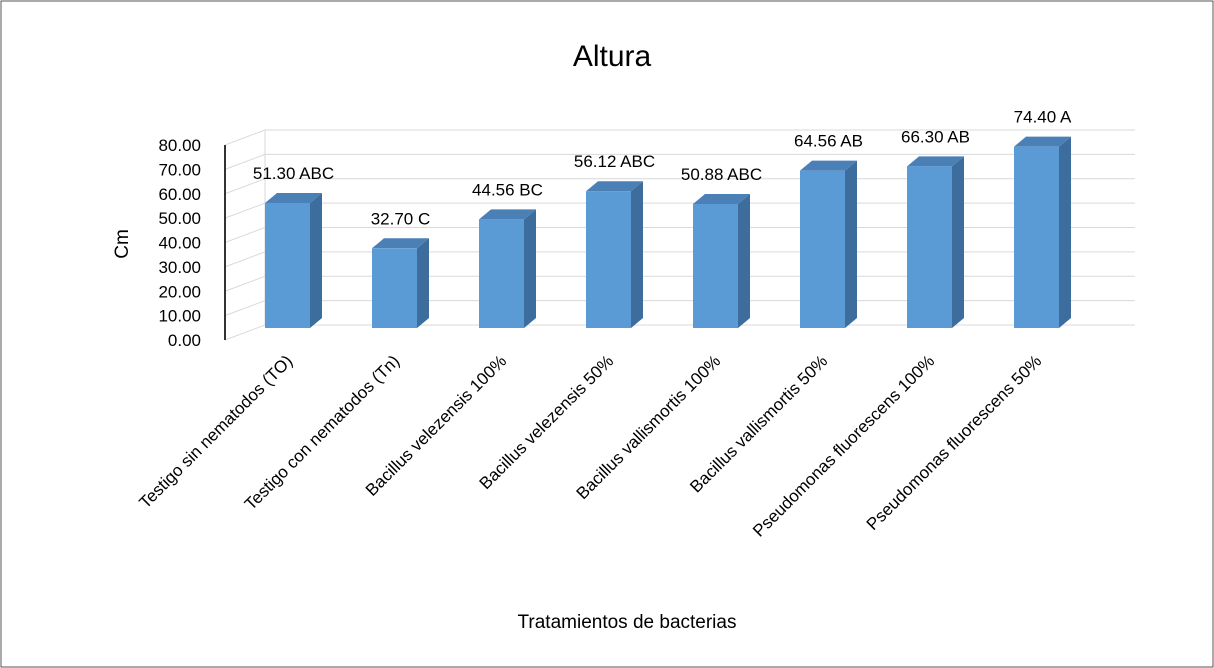  I want to click on y-tick-label: 10.00, so click(179, 316).